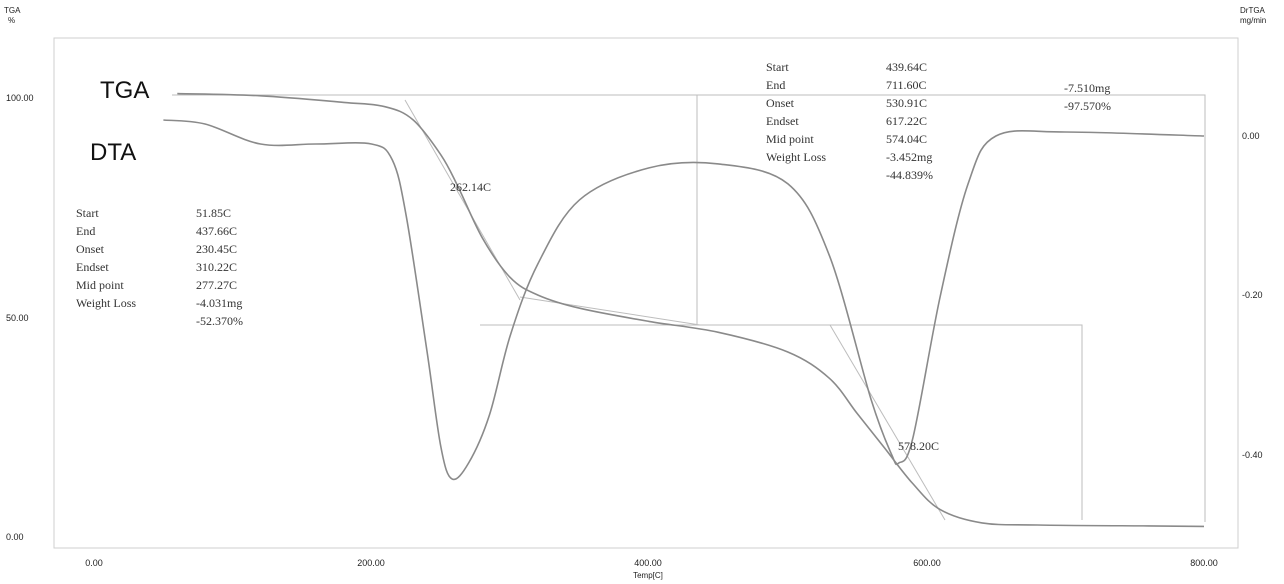  I want to click on step2-value-0: 439.64C, so click(906, 67).